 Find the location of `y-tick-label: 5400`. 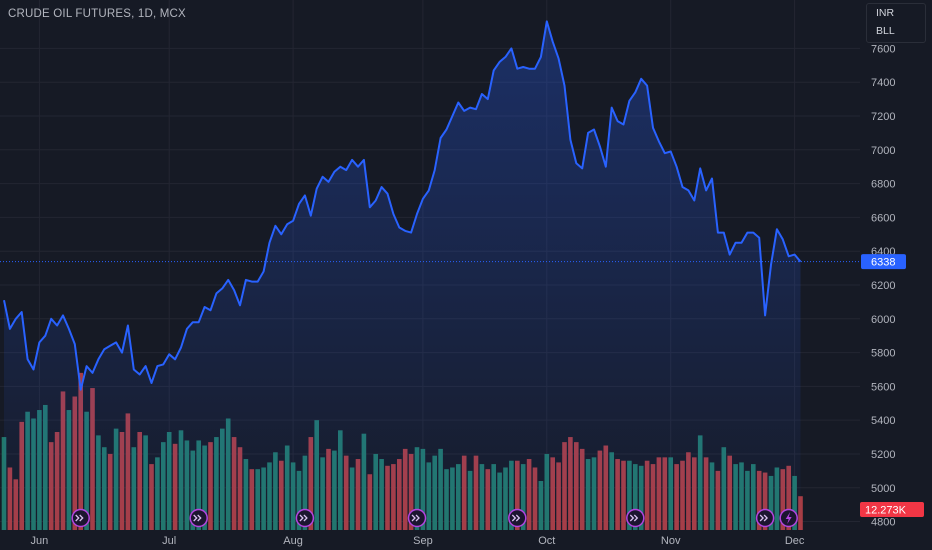

y-tick-label: 5400 is located at coordinates (883, 421).